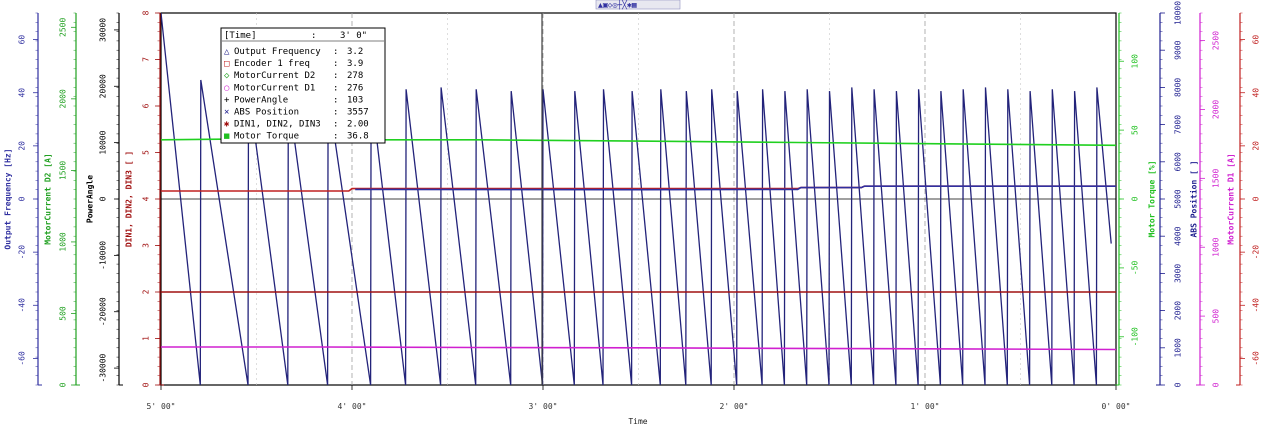 This screenshot has height=431, width=1269. I want to click on ax-din: 8 7 6 5 4 3 2 1 0 DIN1, DIN2, DIN3 [ ], so click(144, 198).